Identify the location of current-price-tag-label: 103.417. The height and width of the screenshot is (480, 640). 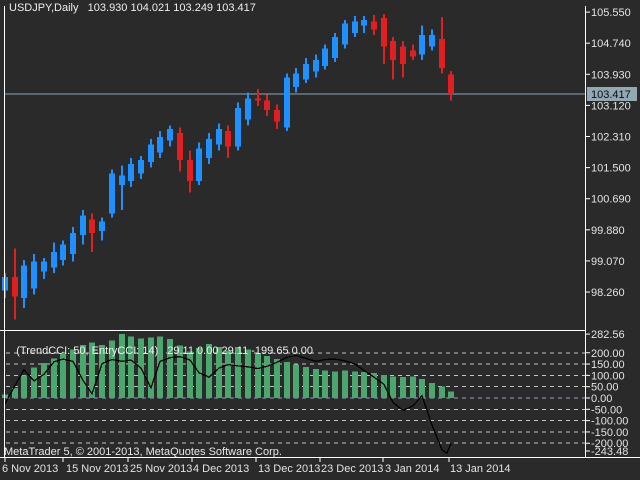
(611, 95).